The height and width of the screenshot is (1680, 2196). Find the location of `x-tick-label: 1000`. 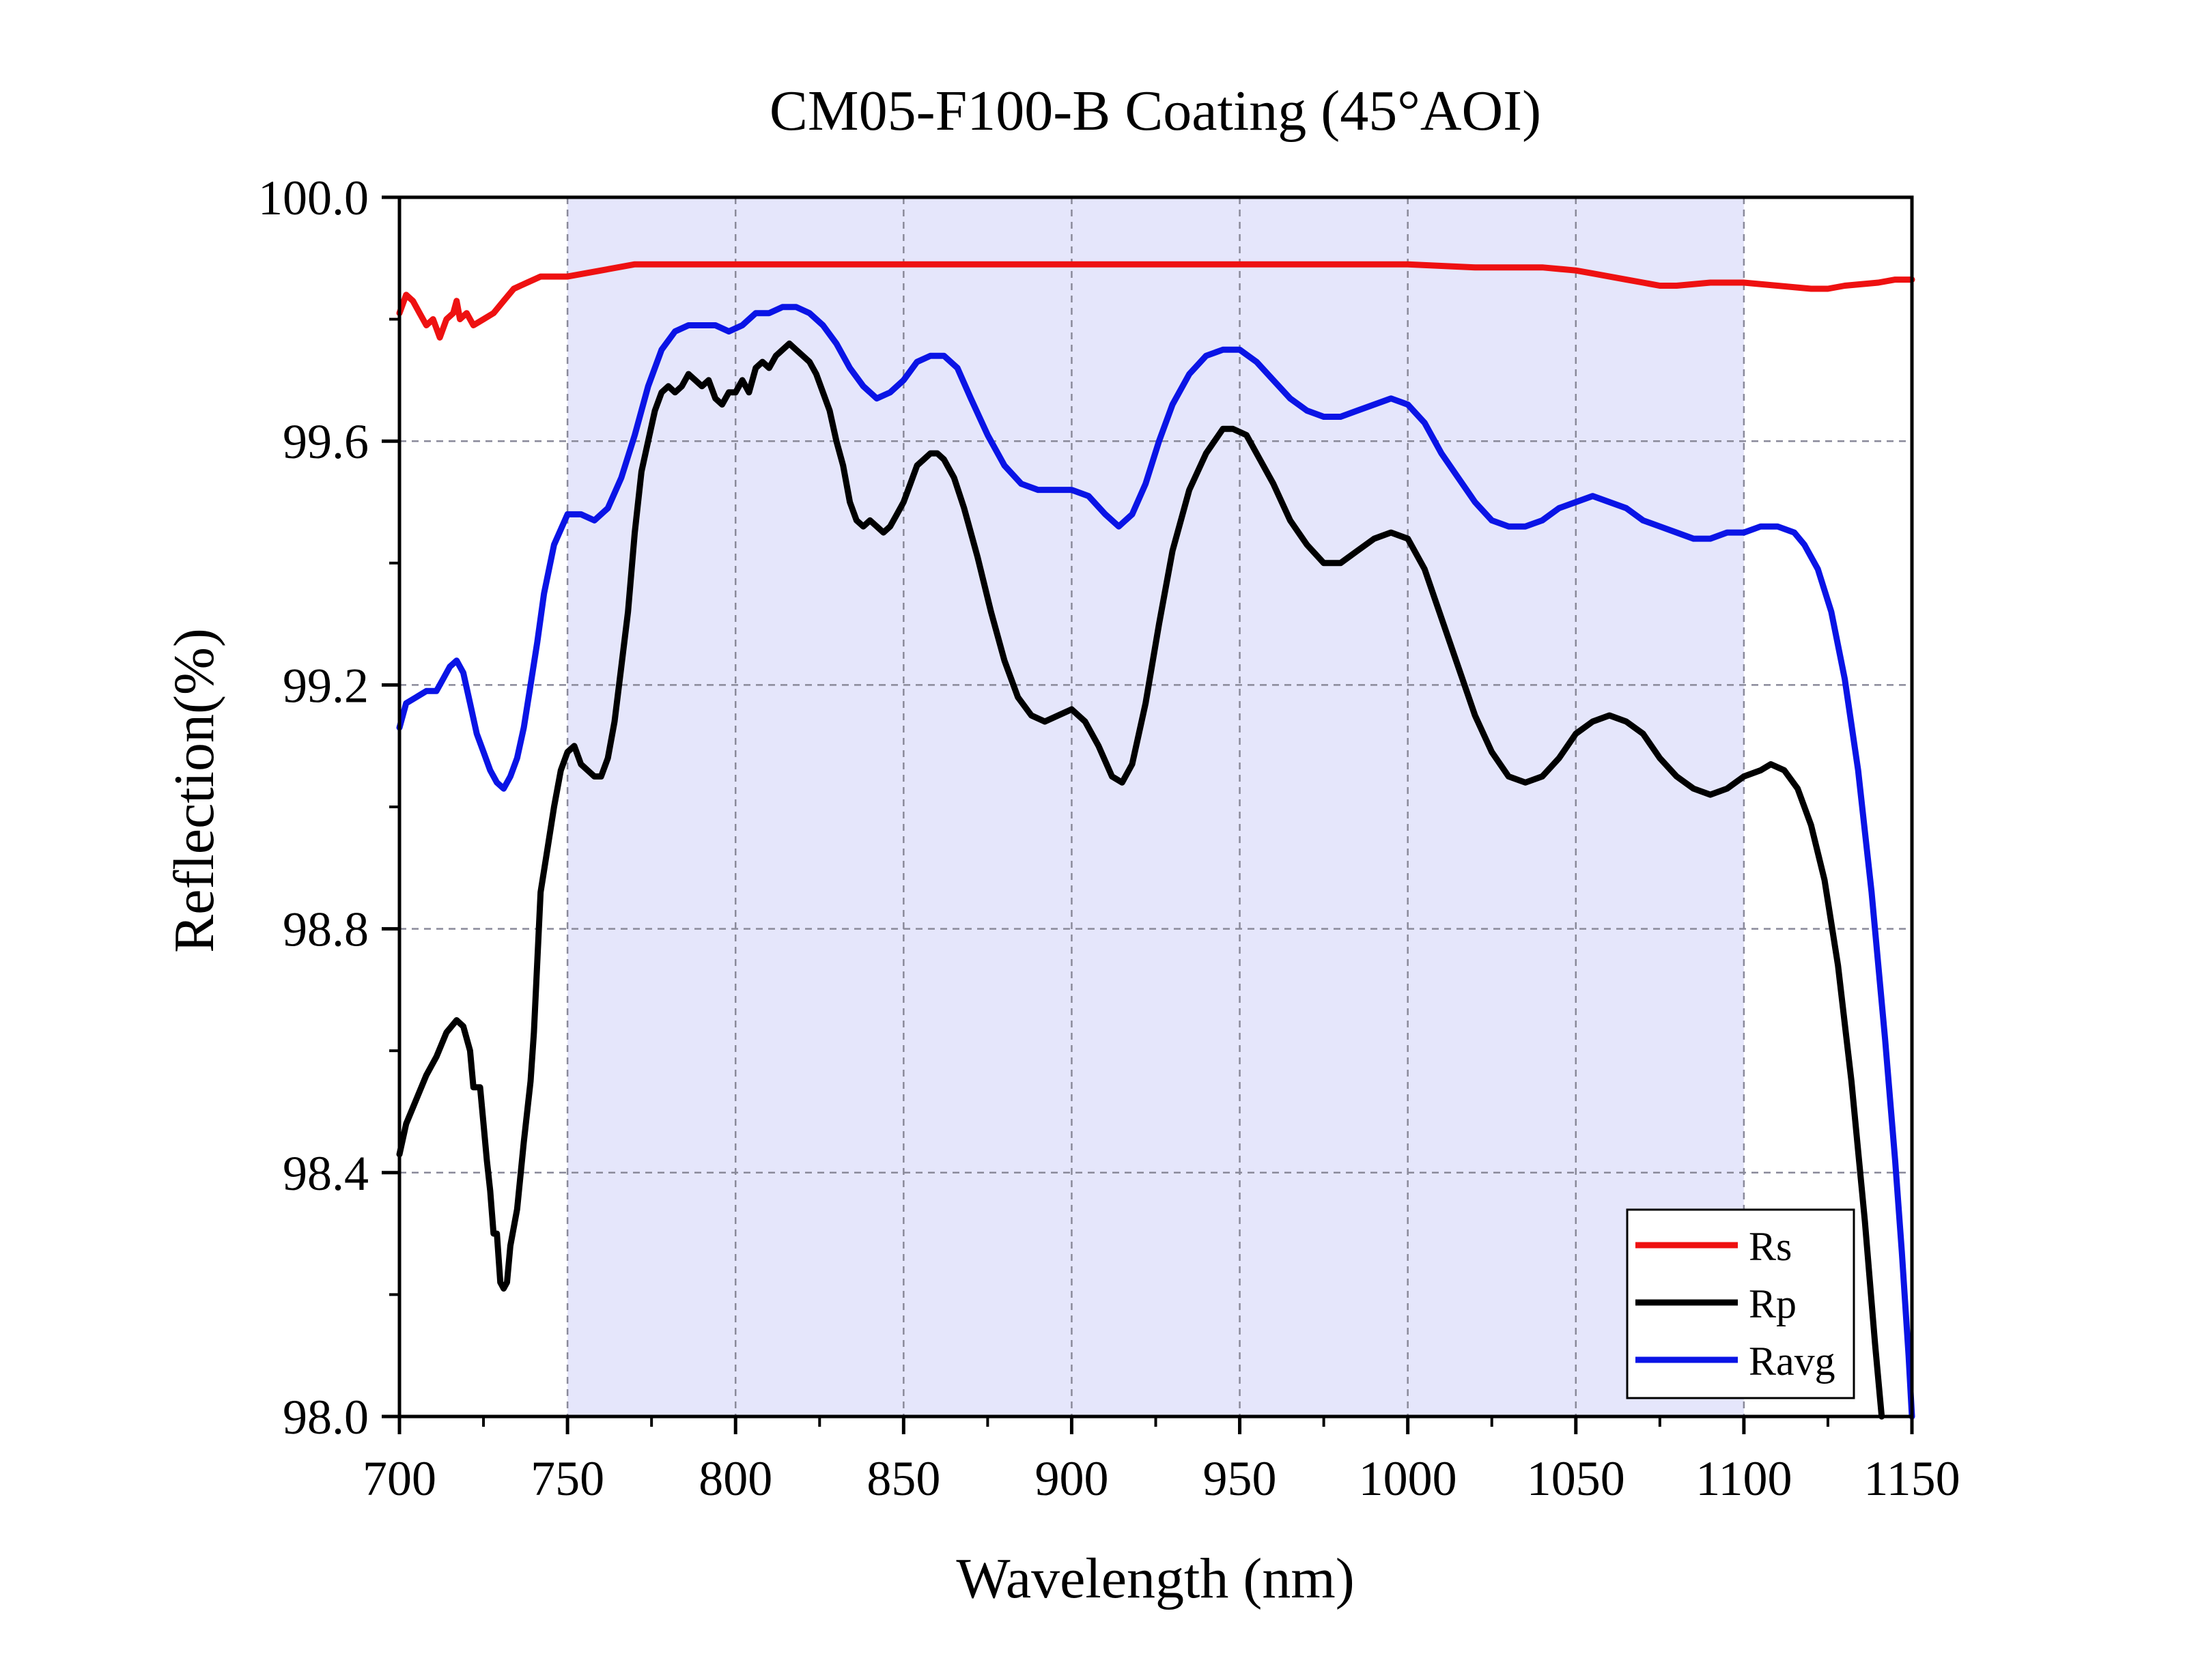

x-tick-label: 1000 is located at coordinates (1408, 1478).